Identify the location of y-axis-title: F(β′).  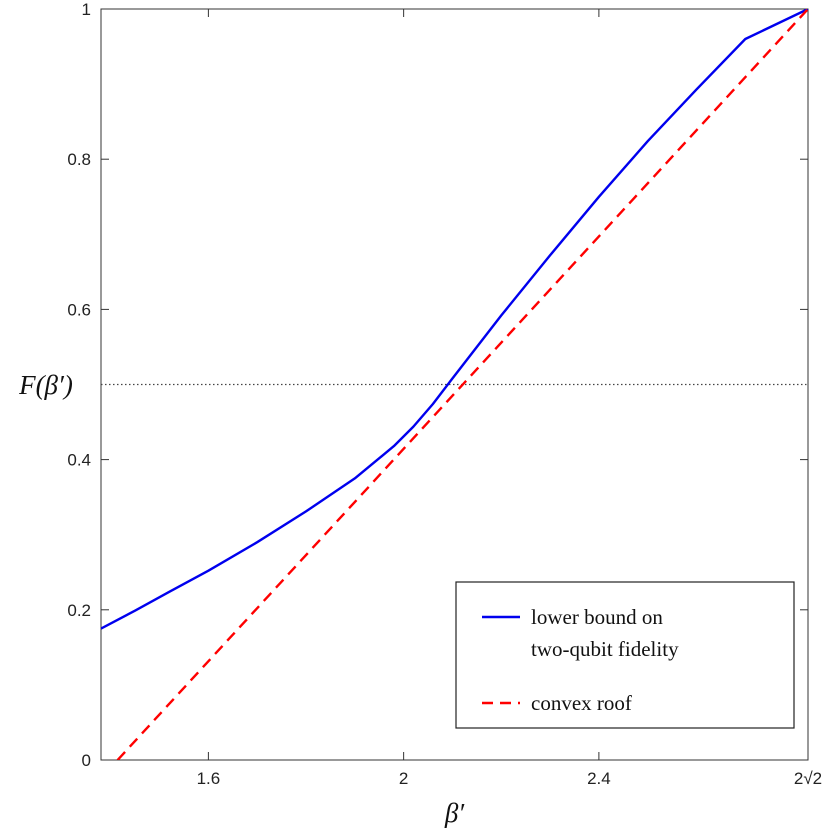
(45, 385).